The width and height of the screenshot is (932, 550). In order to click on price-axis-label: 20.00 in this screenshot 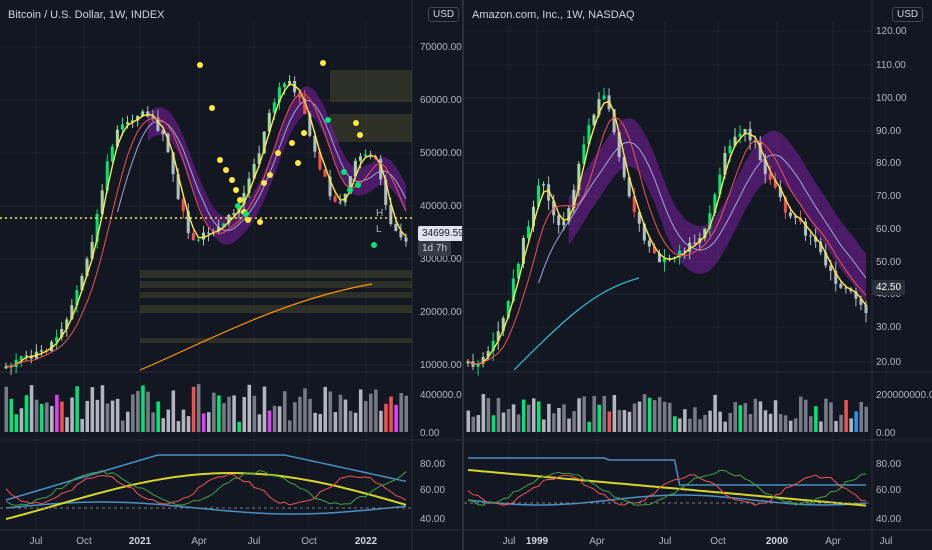, I will do `click(888, 362)`.